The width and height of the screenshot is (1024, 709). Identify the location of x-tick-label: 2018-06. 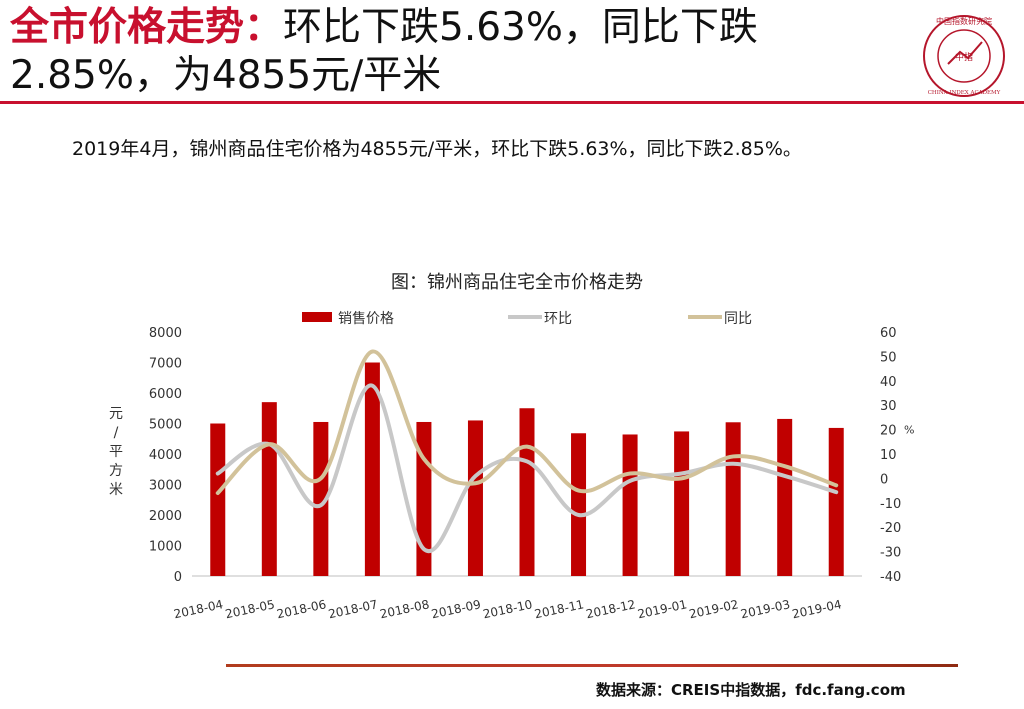
(302, 609).